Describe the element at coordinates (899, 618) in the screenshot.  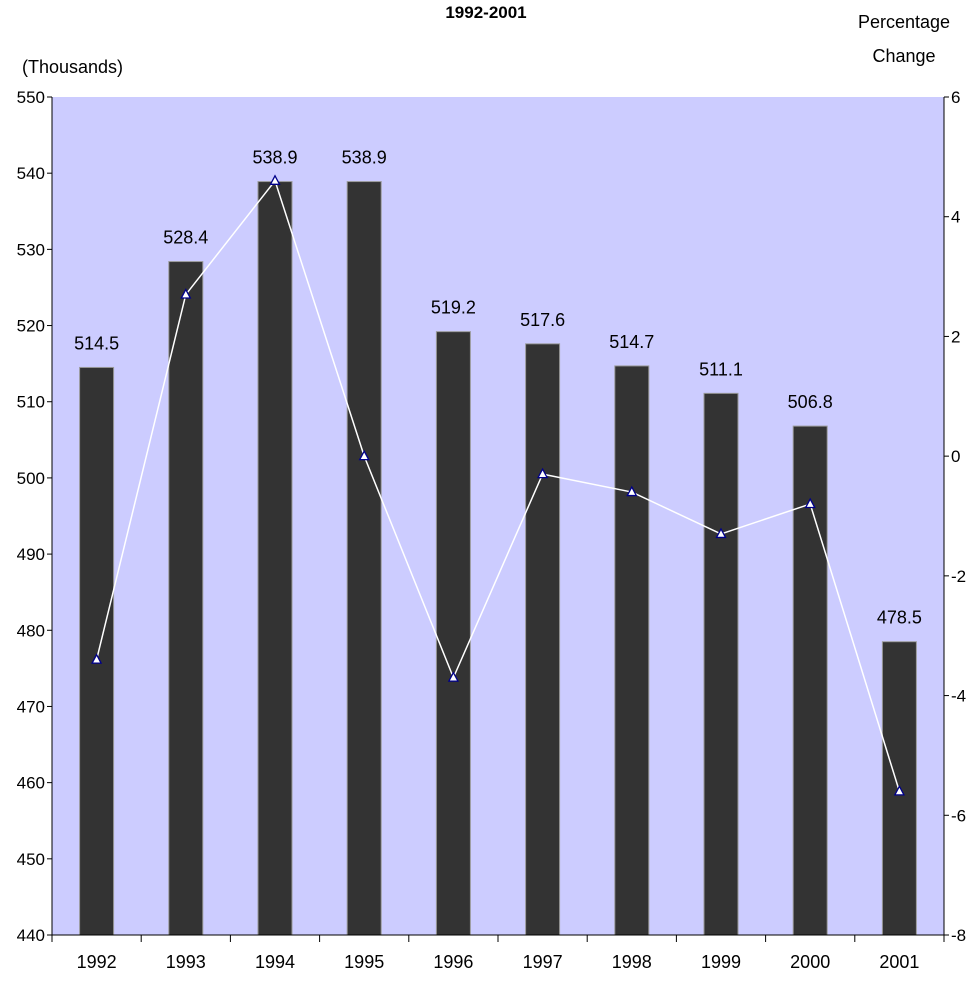
I see `data-label: 478.5` at that location.